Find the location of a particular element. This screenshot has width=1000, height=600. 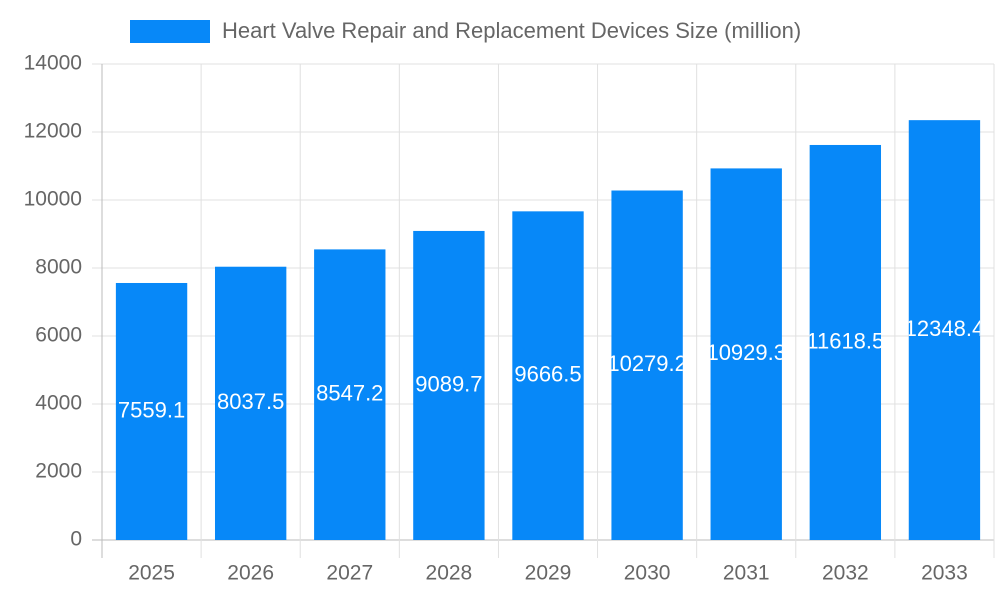

x-tick-label: 2027 is located at coordinates (349, 573).